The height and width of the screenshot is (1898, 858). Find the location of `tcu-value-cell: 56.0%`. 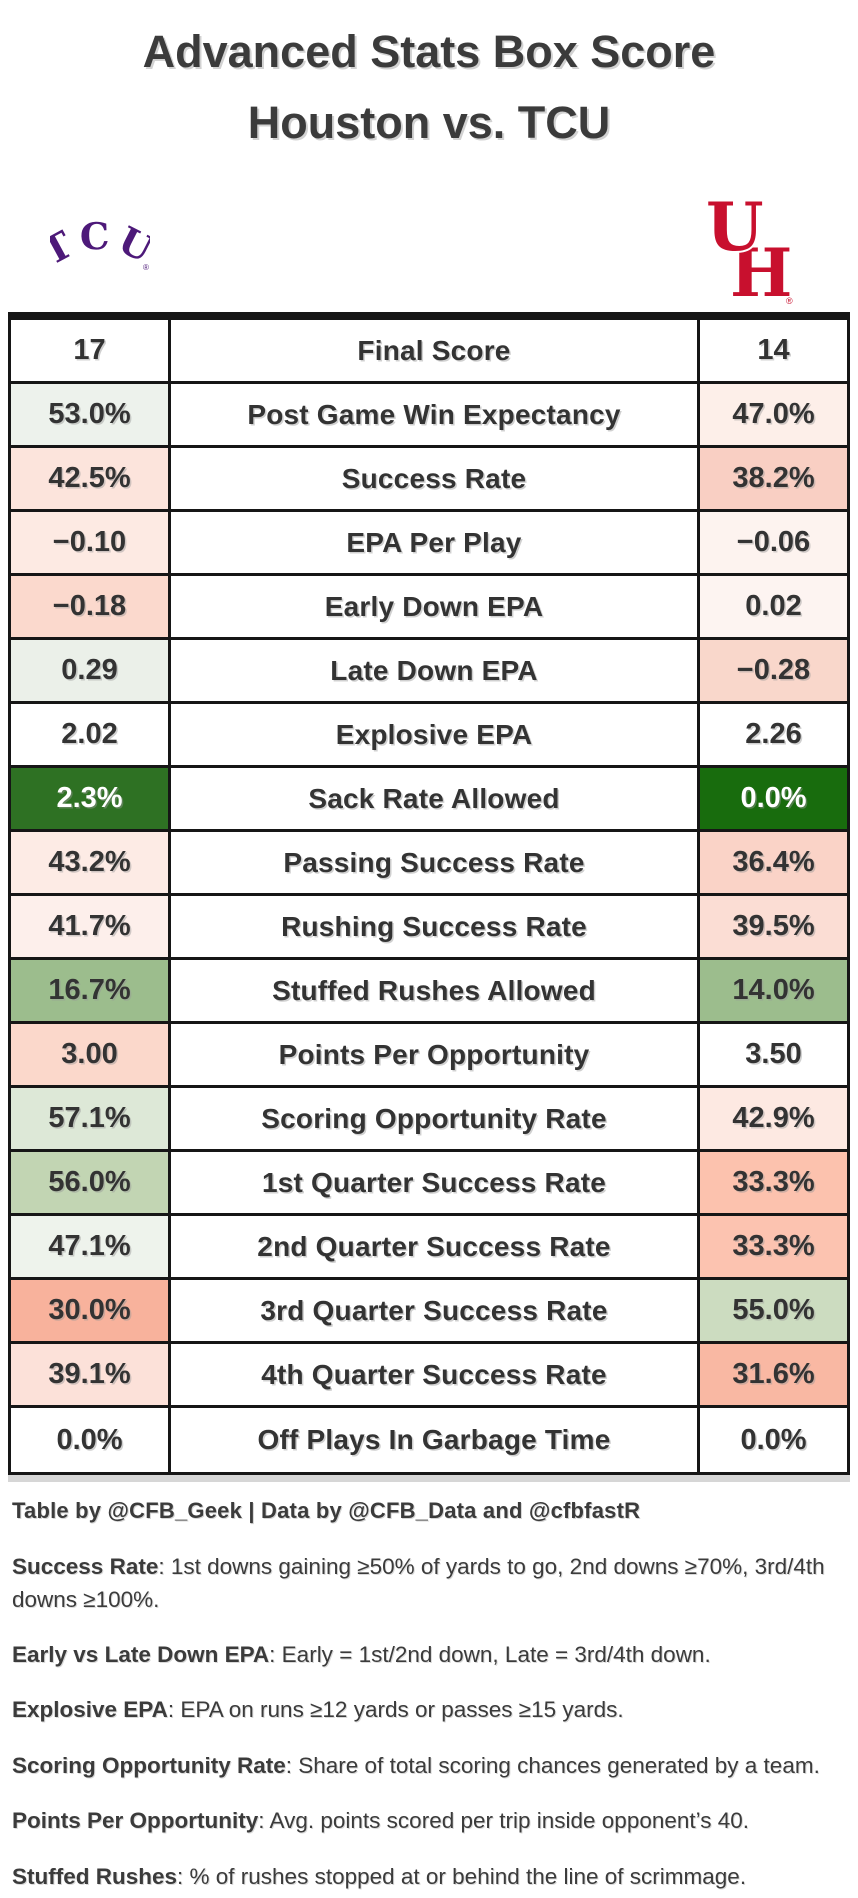

tcu-value-cell: 56.0% is located at coordinates (89, 1183).